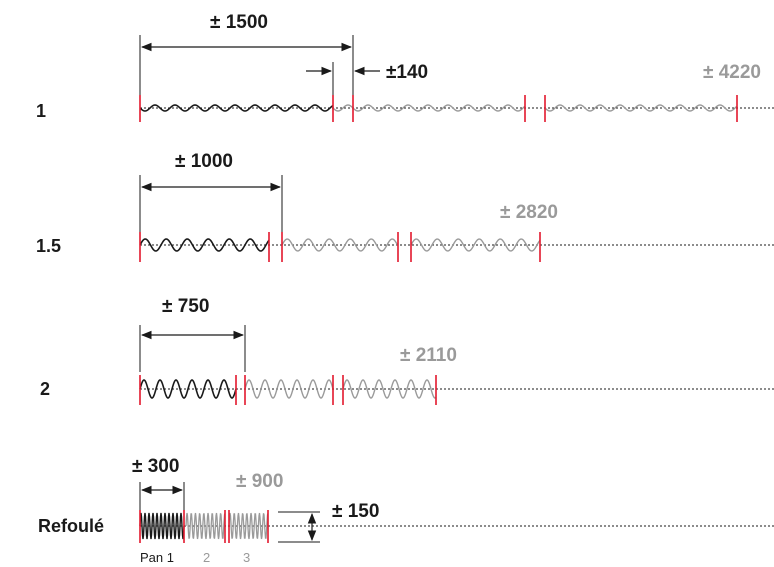 Image resolution: width=774 pixels, height=567 pixels. I want to click on total-width: ± 900, so click(259, 481).